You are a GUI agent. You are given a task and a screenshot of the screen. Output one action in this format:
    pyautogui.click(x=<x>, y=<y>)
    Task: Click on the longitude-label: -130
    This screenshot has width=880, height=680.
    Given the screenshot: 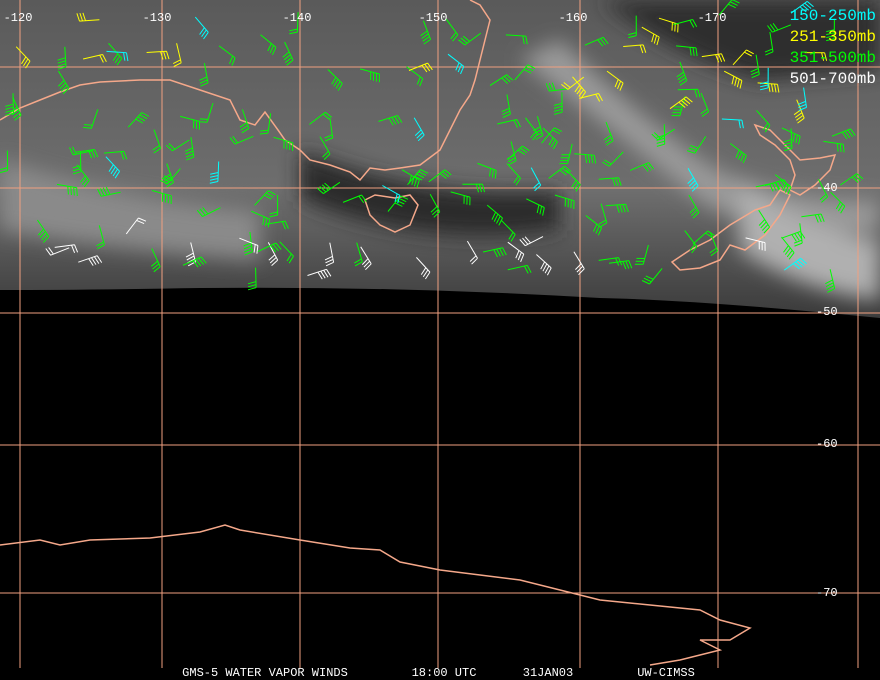 What is the action you would take?
    pyautogui.click(x=157, y=18)
    